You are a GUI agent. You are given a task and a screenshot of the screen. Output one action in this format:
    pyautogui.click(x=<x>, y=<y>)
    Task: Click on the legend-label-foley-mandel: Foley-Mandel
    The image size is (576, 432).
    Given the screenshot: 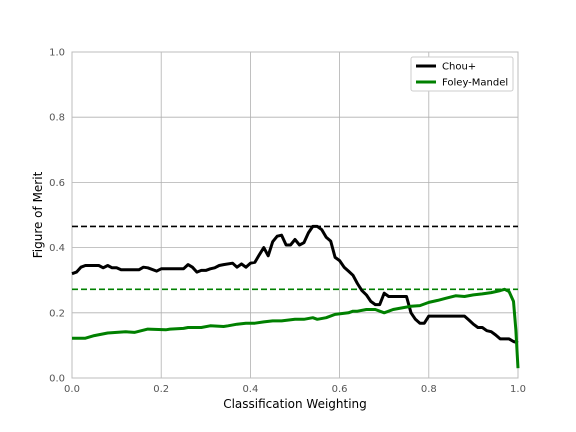 What is the action you would take?
    pyautogui.click(x=475, y=83)
    